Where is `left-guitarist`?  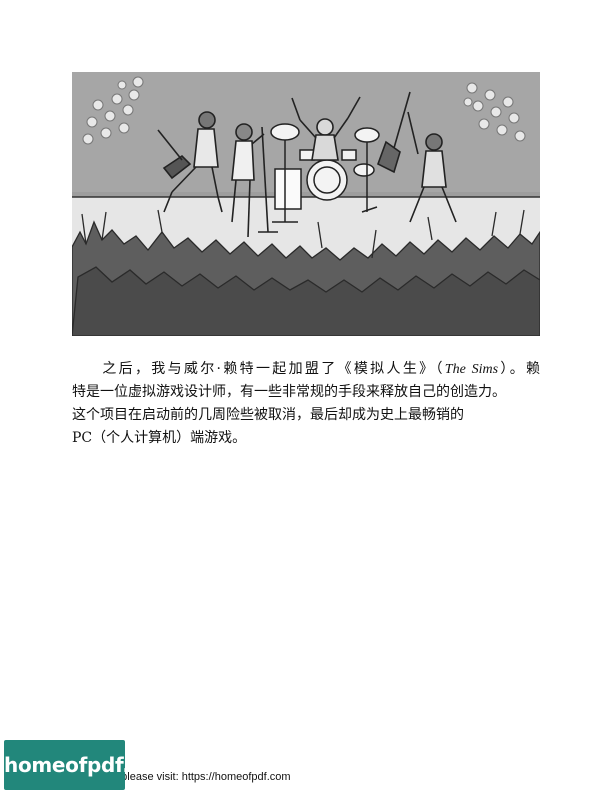
left-guitarist is located at coordinates (190, 162).